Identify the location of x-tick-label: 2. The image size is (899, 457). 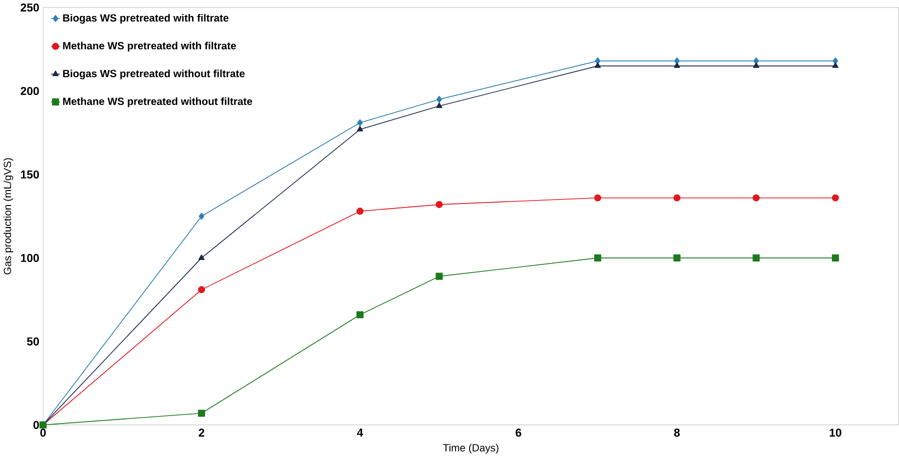
(201, 432).